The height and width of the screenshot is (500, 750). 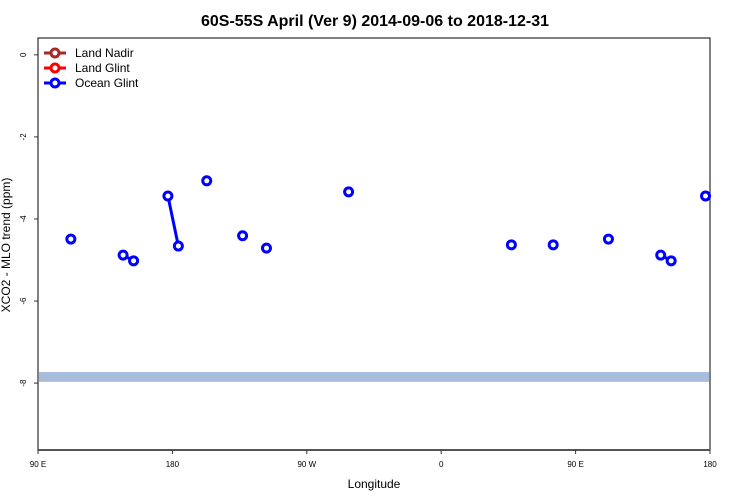 What do you see at coordinates (23, 219) in the screenshot?
I see `y-tick-label: -4` at bounding box center [23, 219].